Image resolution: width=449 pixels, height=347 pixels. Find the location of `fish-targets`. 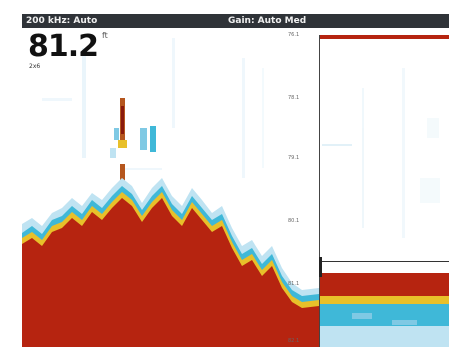

fish-targets is located at coordinates (133, 142).